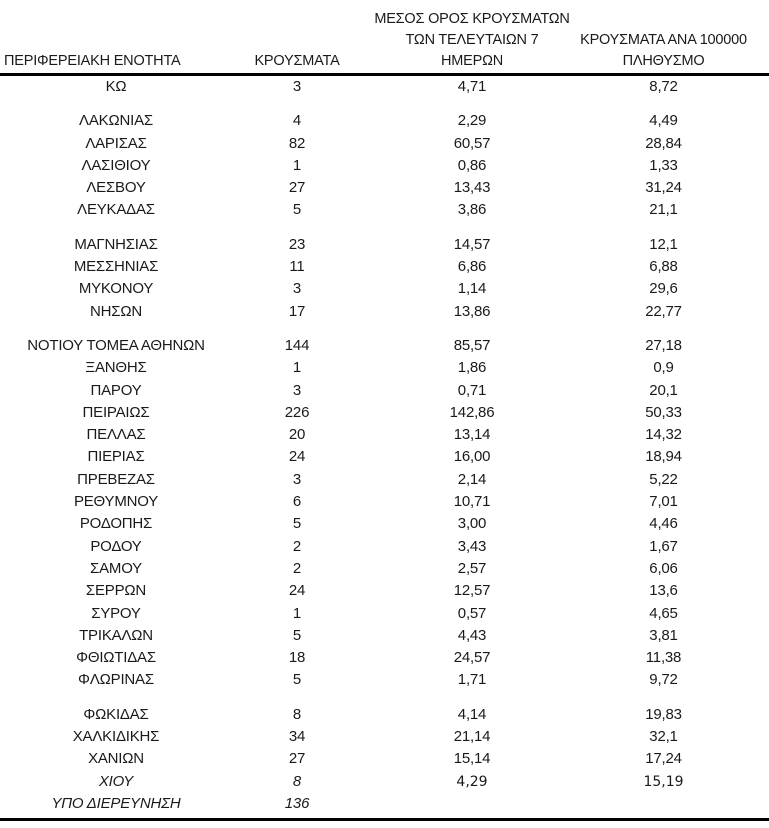  I want to click on cell-region: ΦΘΙΩΤΙΔΑΣ, so click(116, 658).